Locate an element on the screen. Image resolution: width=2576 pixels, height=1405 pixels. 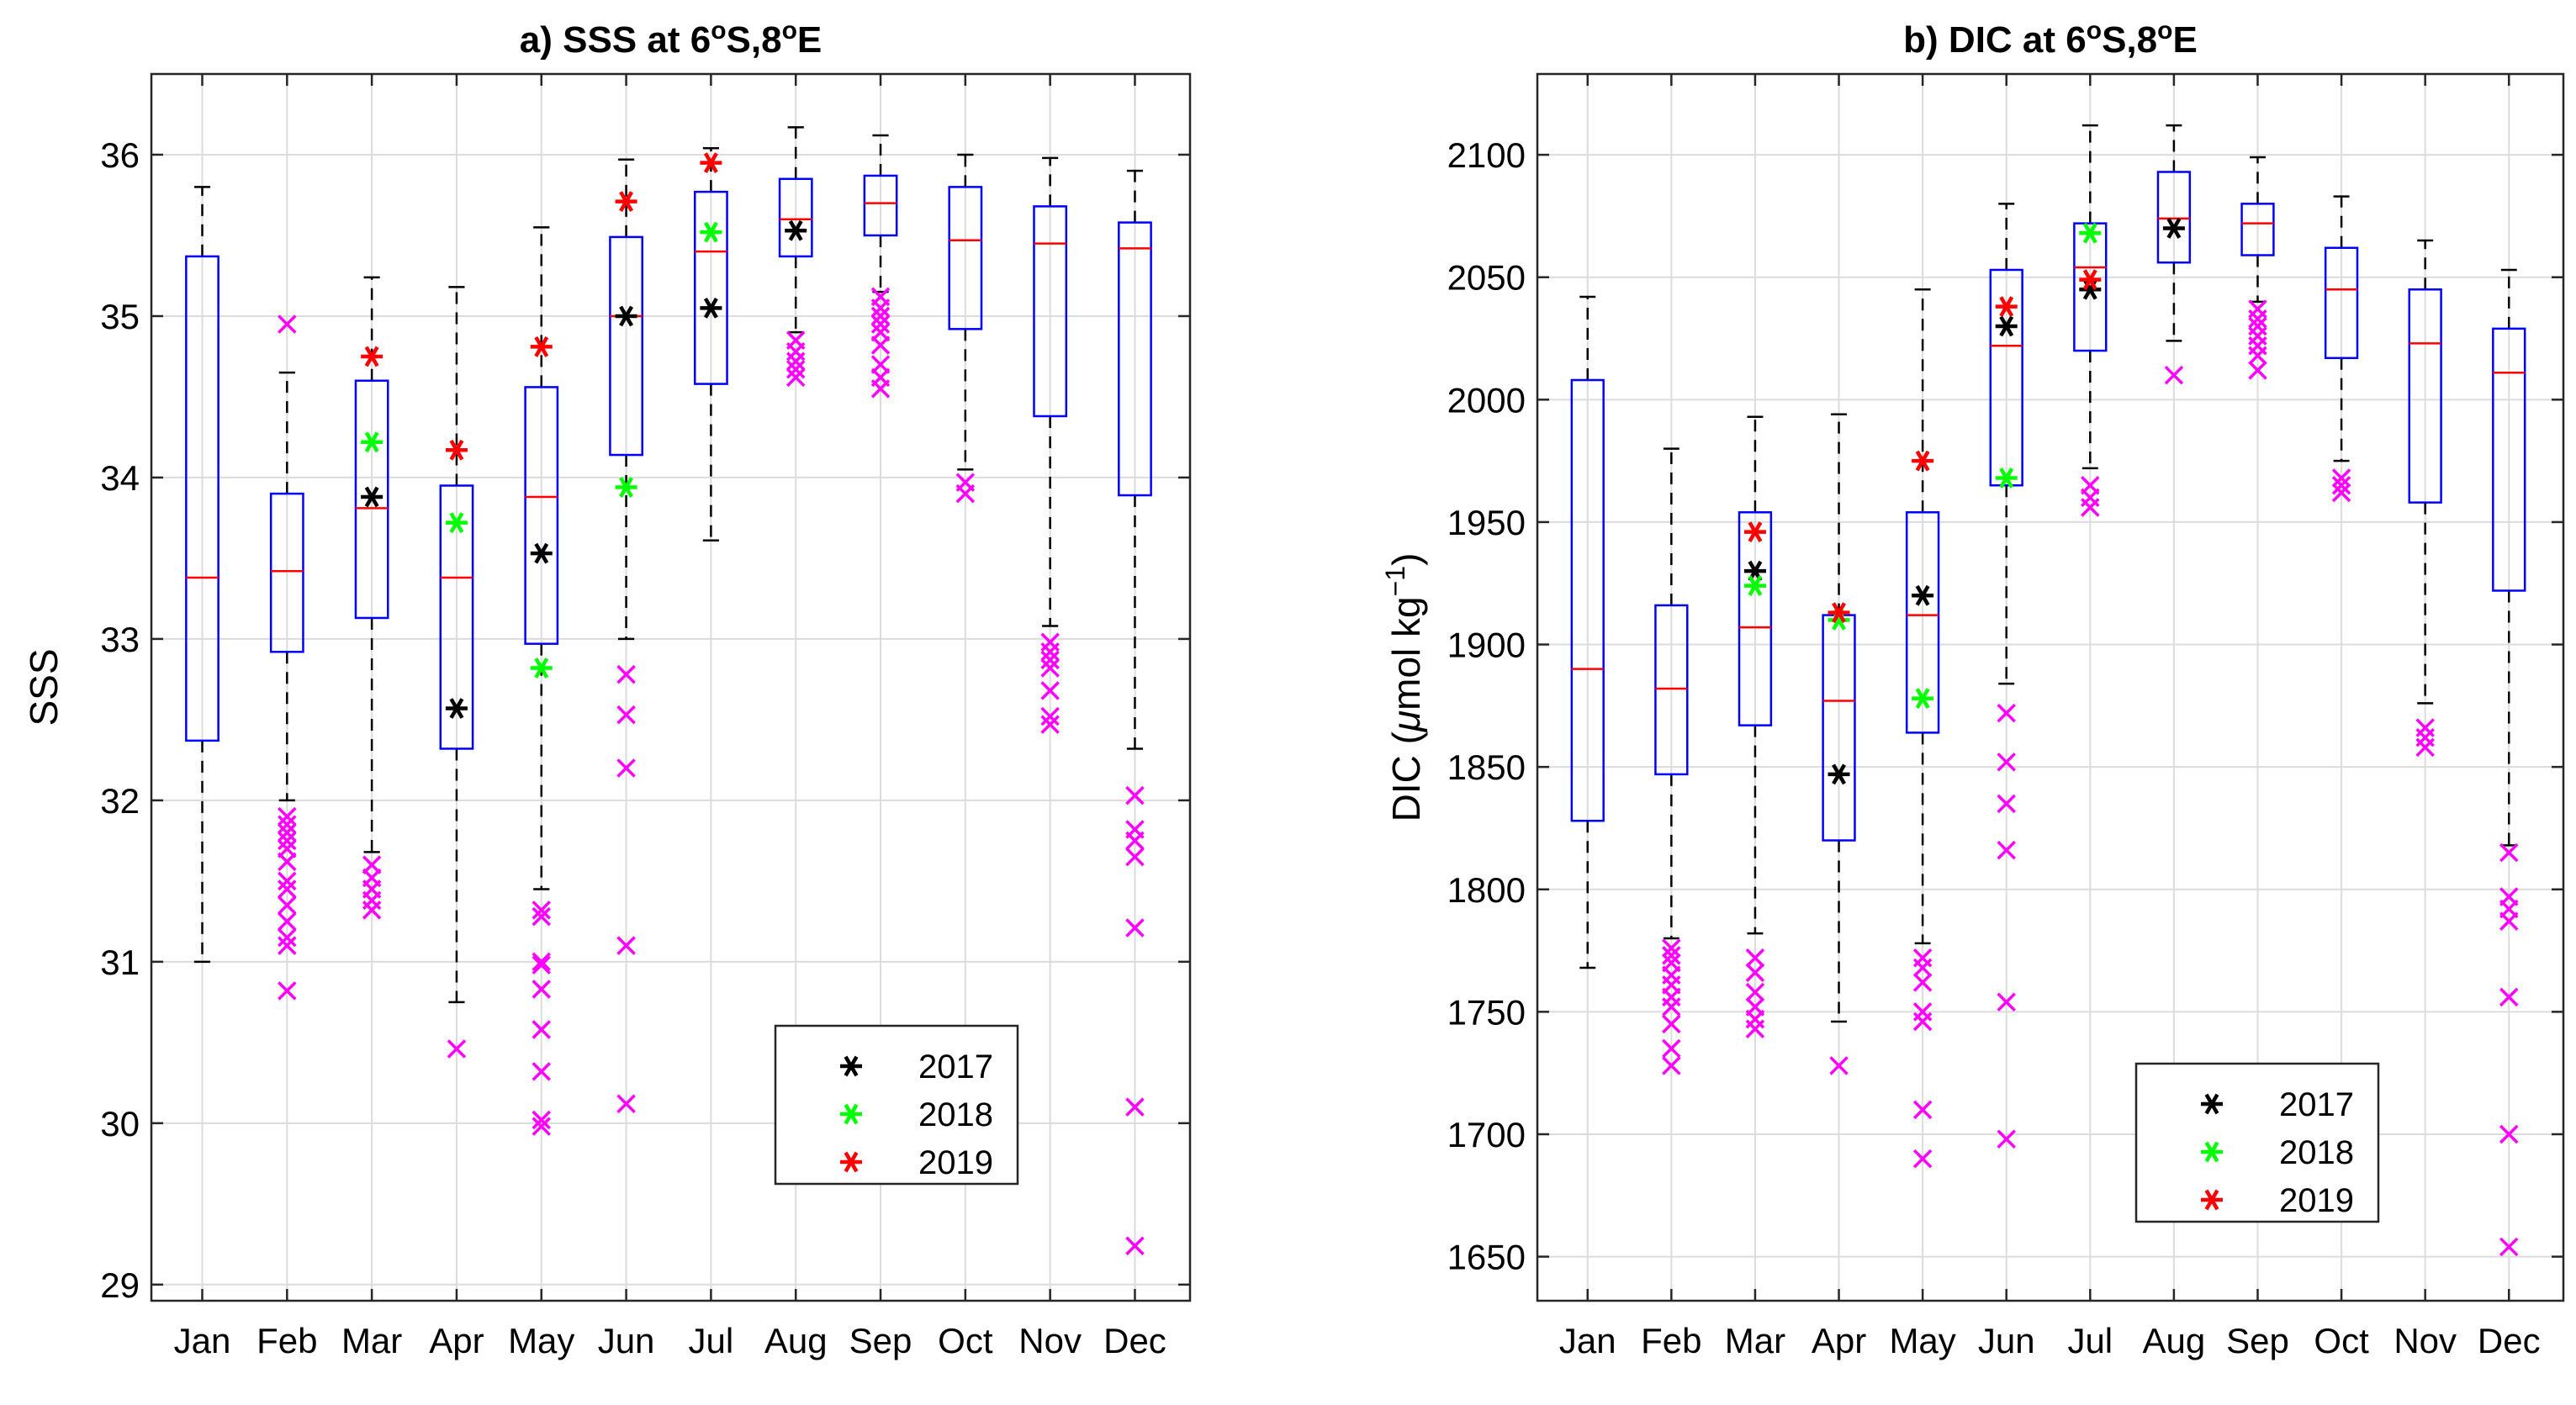
x-tick-label: Mar is located at coordinates (371, 1341).